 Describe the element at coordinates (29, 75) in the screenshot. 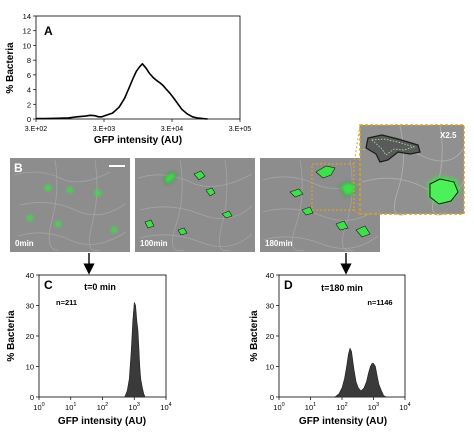

I see `y-tick-label: 6` at that location.